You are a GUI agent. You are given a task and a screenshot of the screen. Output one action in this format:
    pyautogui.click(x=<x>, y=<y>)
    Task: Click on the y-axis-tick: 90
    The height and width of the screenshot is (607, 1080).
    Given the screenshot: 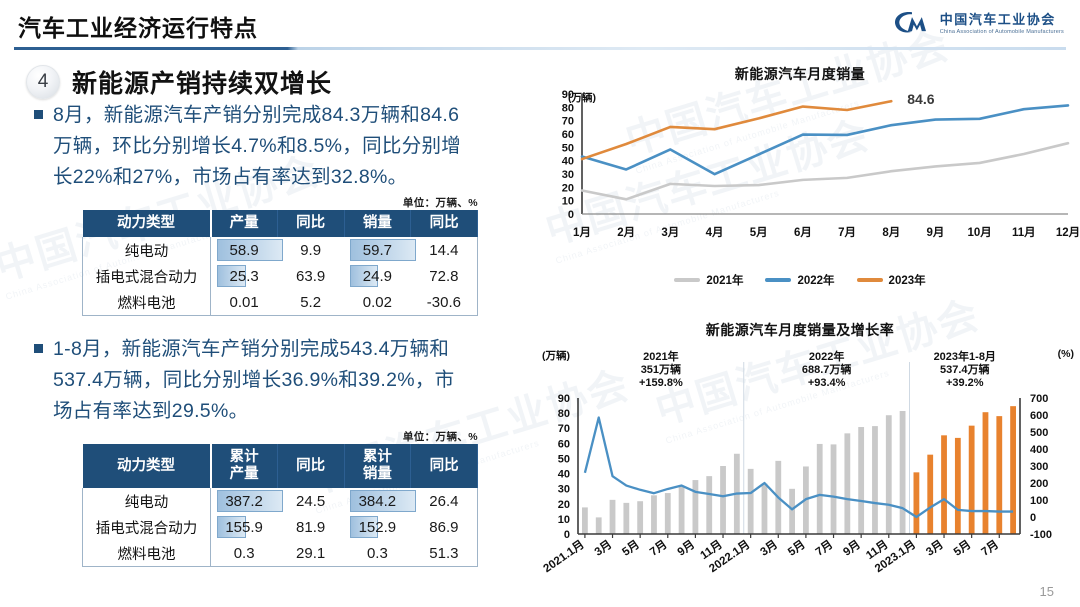 What is the action you would take?
    pyautogui.click(x=568, y=95)
    